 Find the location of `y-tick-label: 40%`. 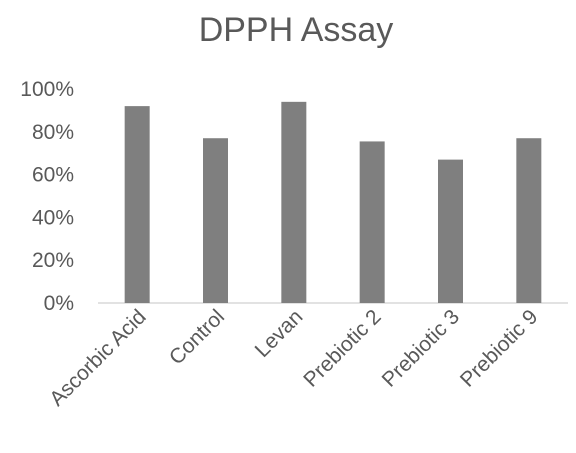

y-tick-label: 40% is located at coordinates (53, 217).